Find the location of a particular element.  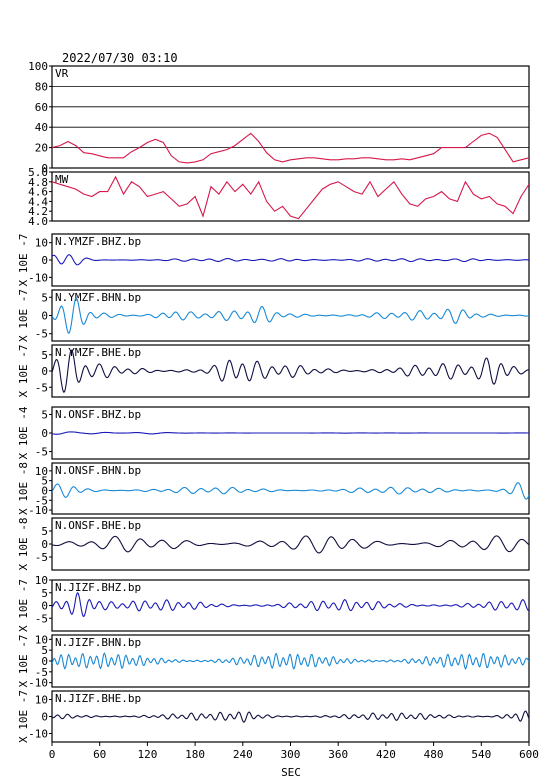

panel-jizf_bhe: 10 0 -10 N.JIZF.BHE.bp X 10E -7 is located at coordinates (273, 716).